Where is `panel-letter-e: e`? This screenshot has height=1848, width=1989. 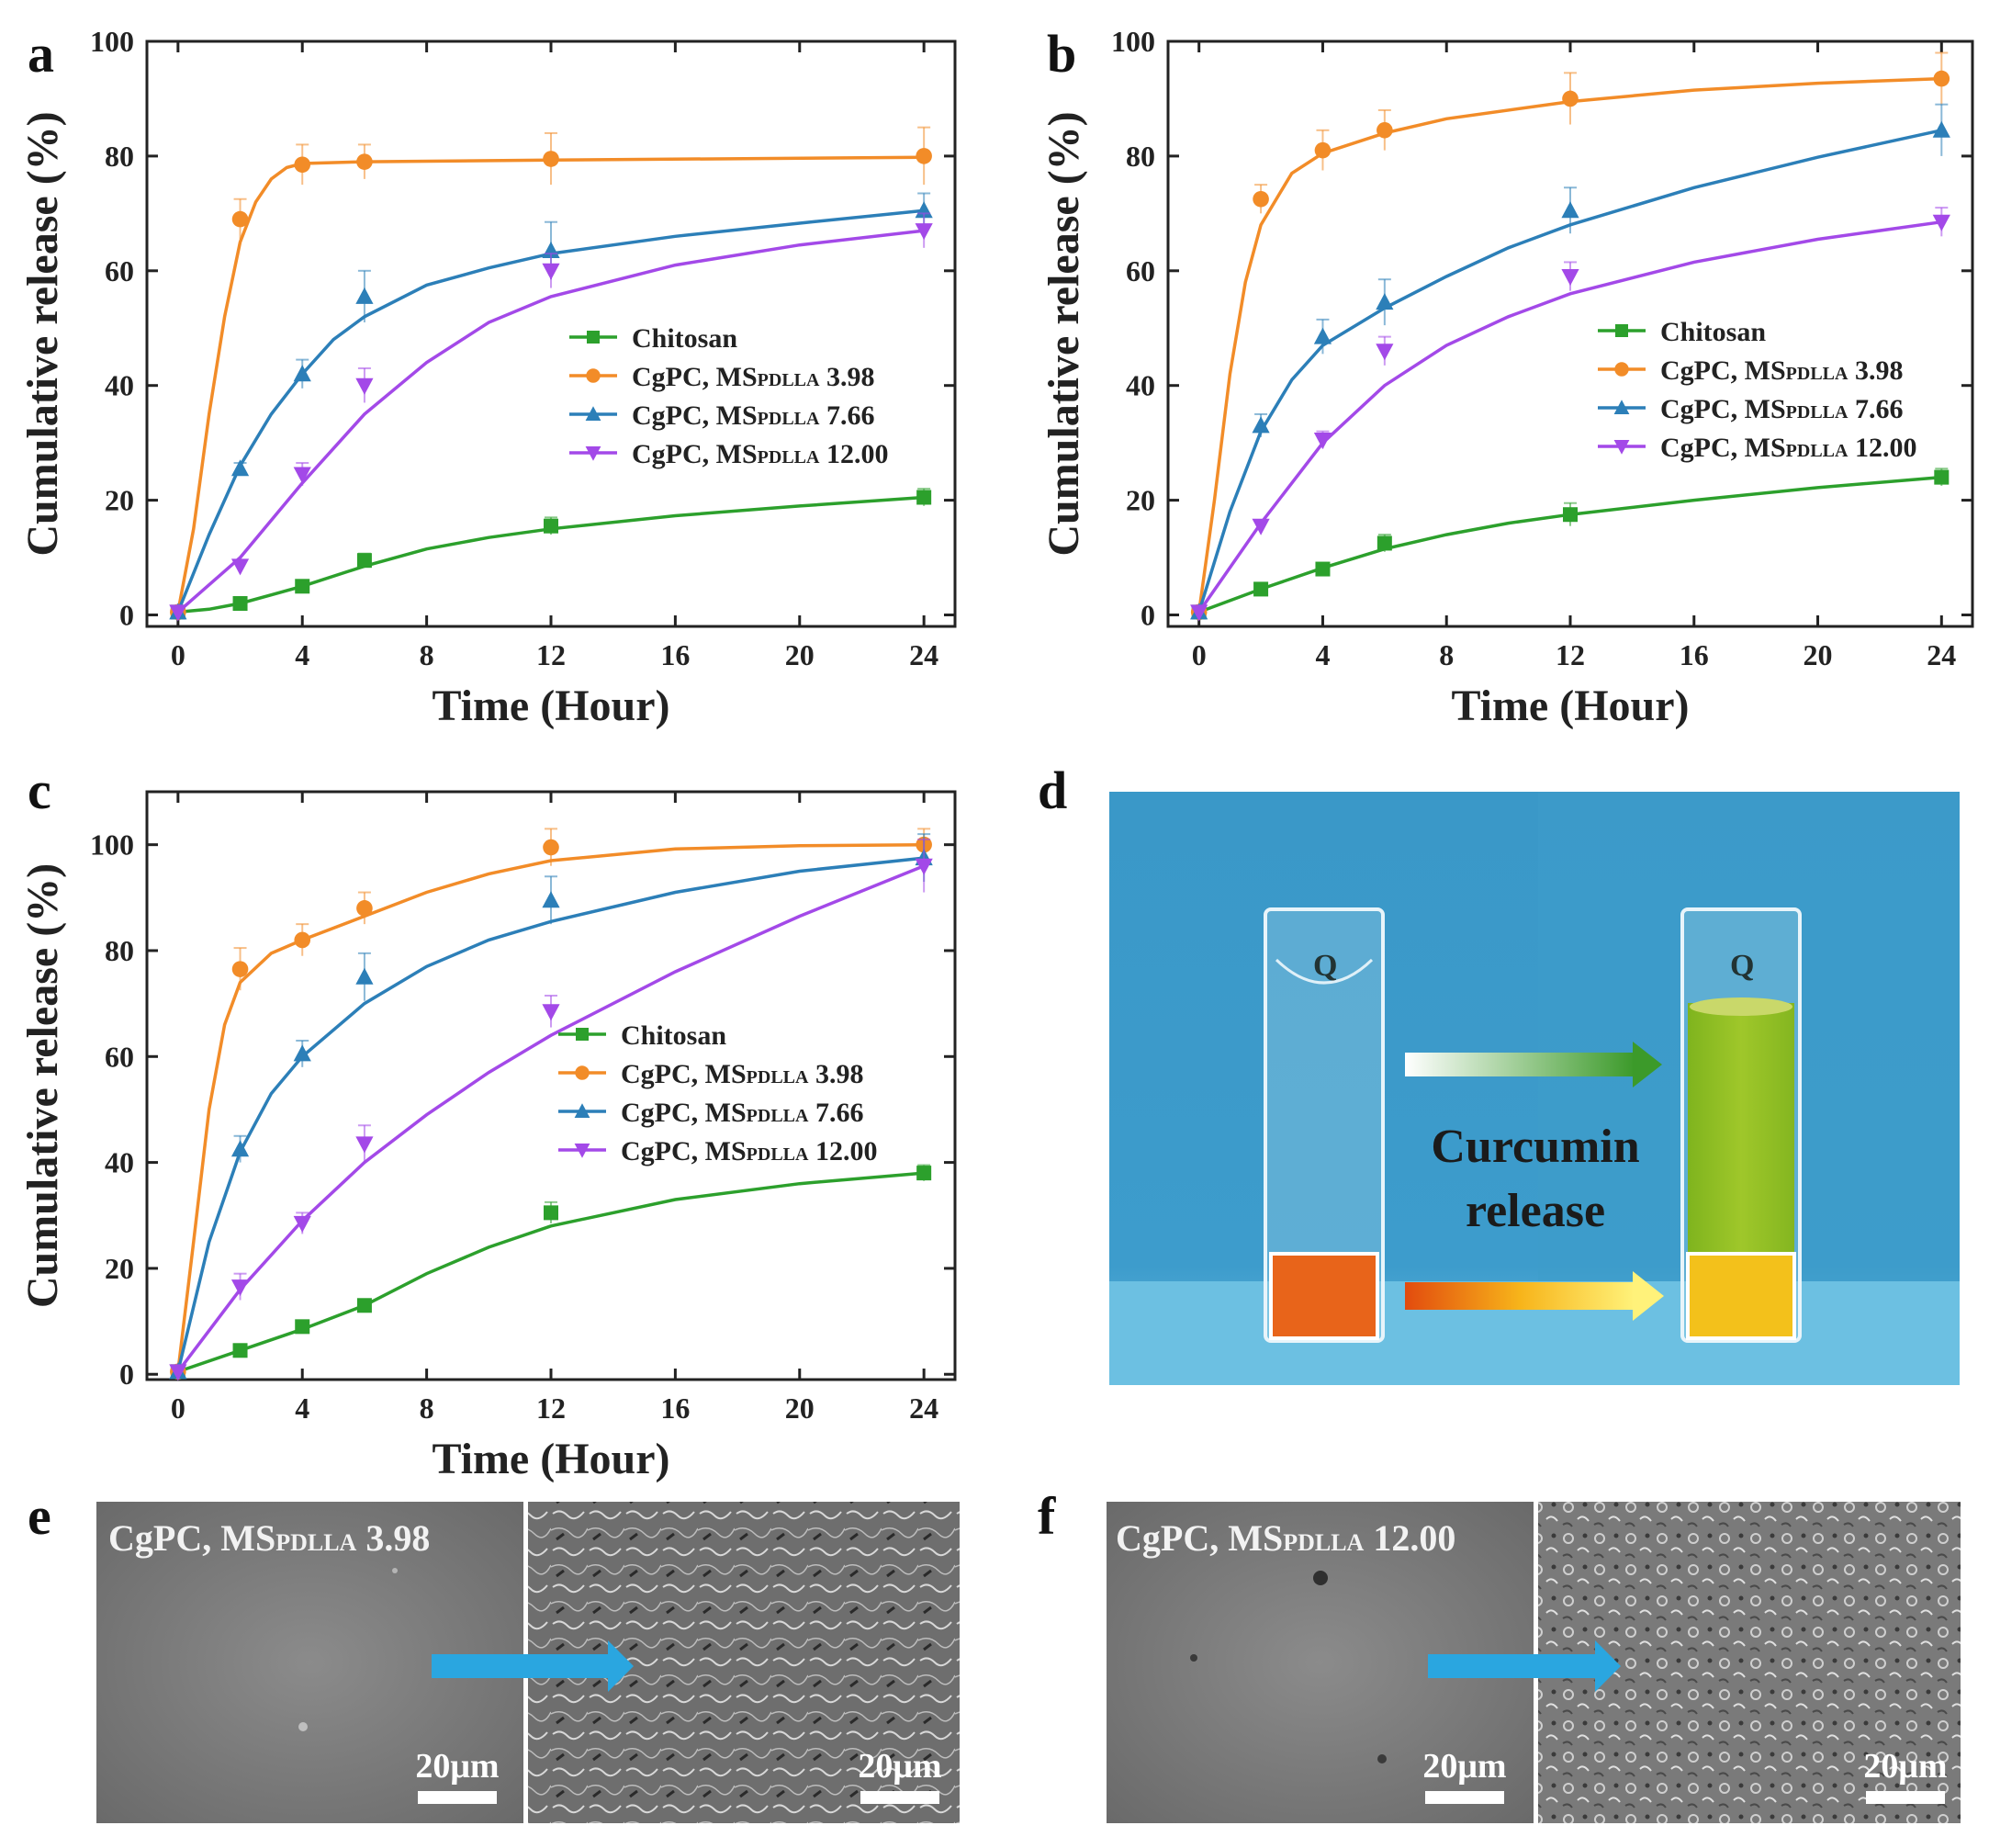 panel-letter-e: e is located at coordinates (39, 1516).